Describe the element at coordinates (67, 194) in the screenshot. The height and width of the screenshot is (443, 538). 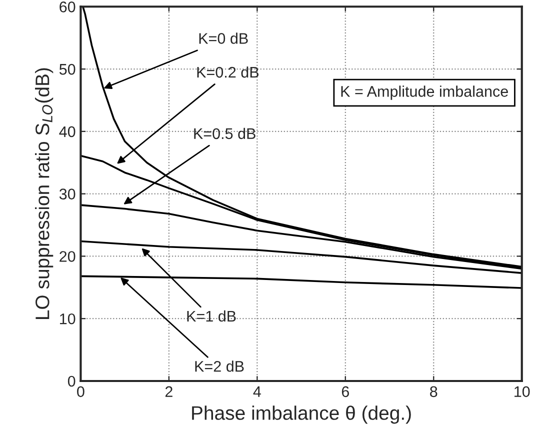
I see `y-tick-label: 30` at that location.